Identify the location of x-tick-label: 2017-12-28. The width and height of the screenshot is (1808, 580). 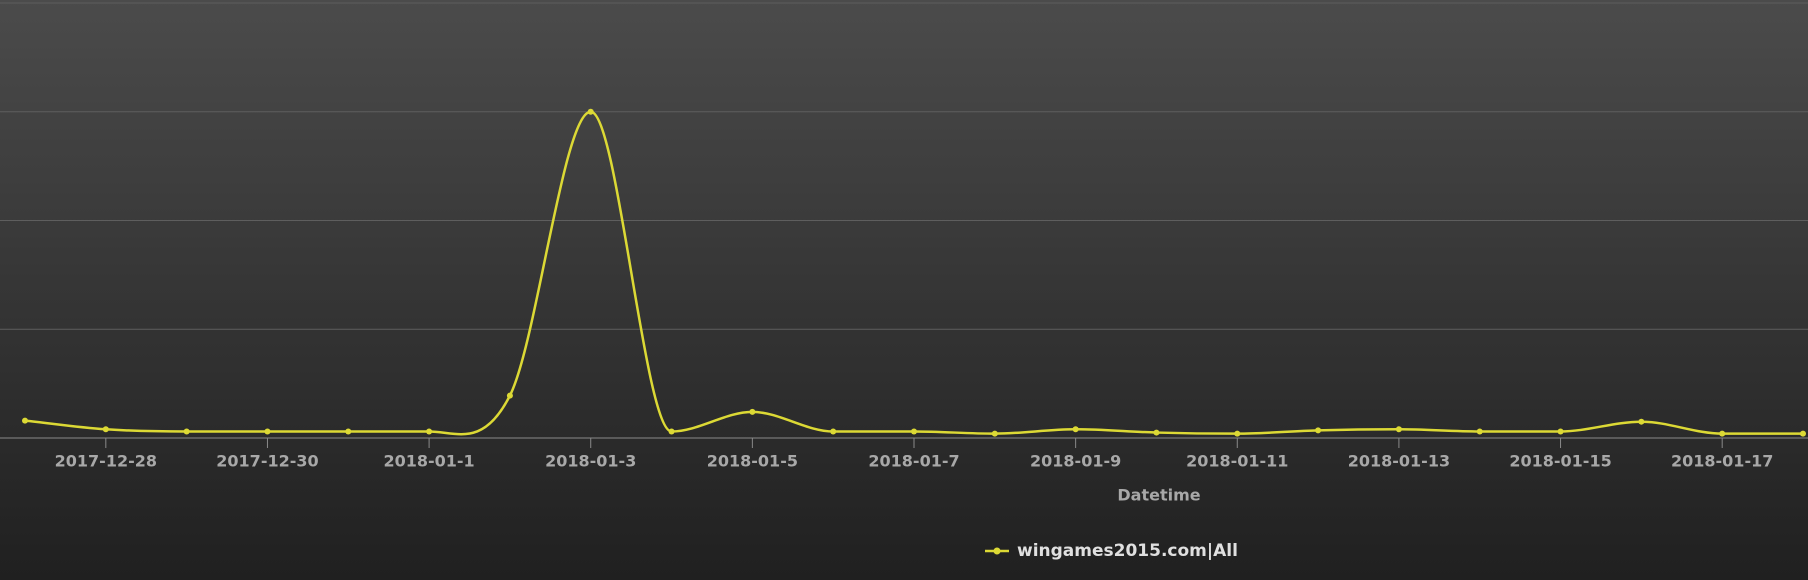
(106, 461).